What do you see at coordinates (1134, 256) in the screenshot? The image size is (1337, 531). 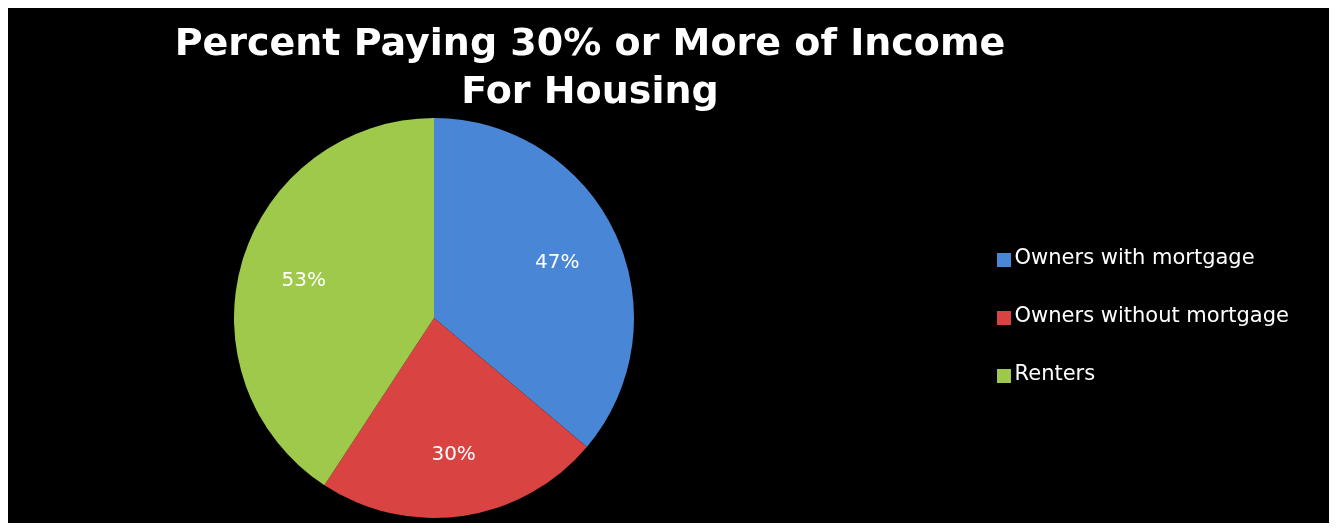 I see `legend-label: Owners with mortgage` at bounding box center [1134, 256].